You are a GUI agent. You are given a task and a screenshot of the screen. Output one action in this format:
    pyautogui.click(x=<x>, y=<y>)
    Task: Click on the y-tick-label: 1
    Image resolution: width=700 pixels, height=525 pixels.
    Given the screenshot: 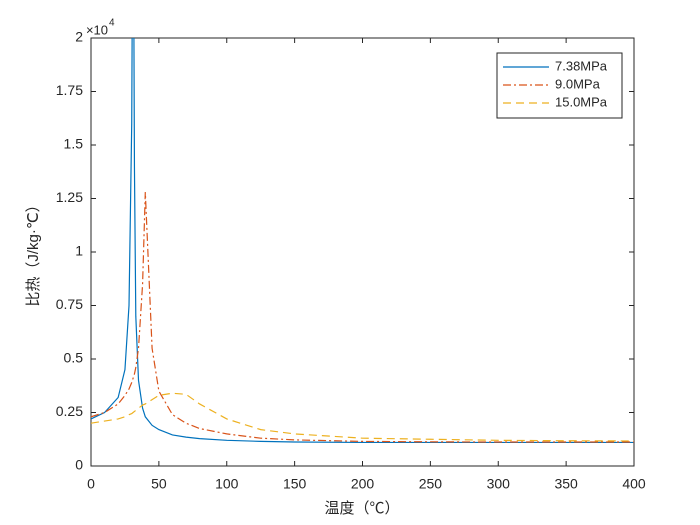 What is the action you would take?
    pyautogui.click(x=79, y=251)
    